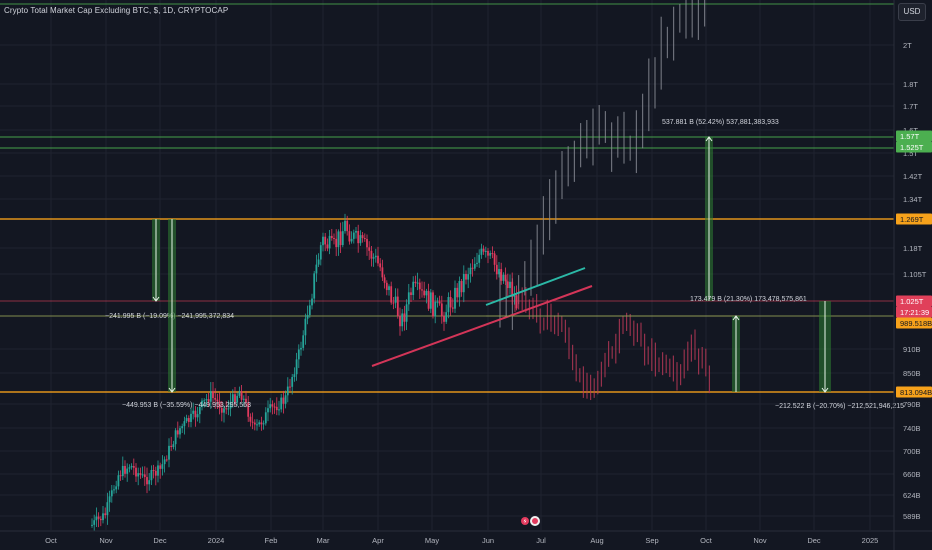  I want to click on x-tick-label: Jul, so click(541, 540).